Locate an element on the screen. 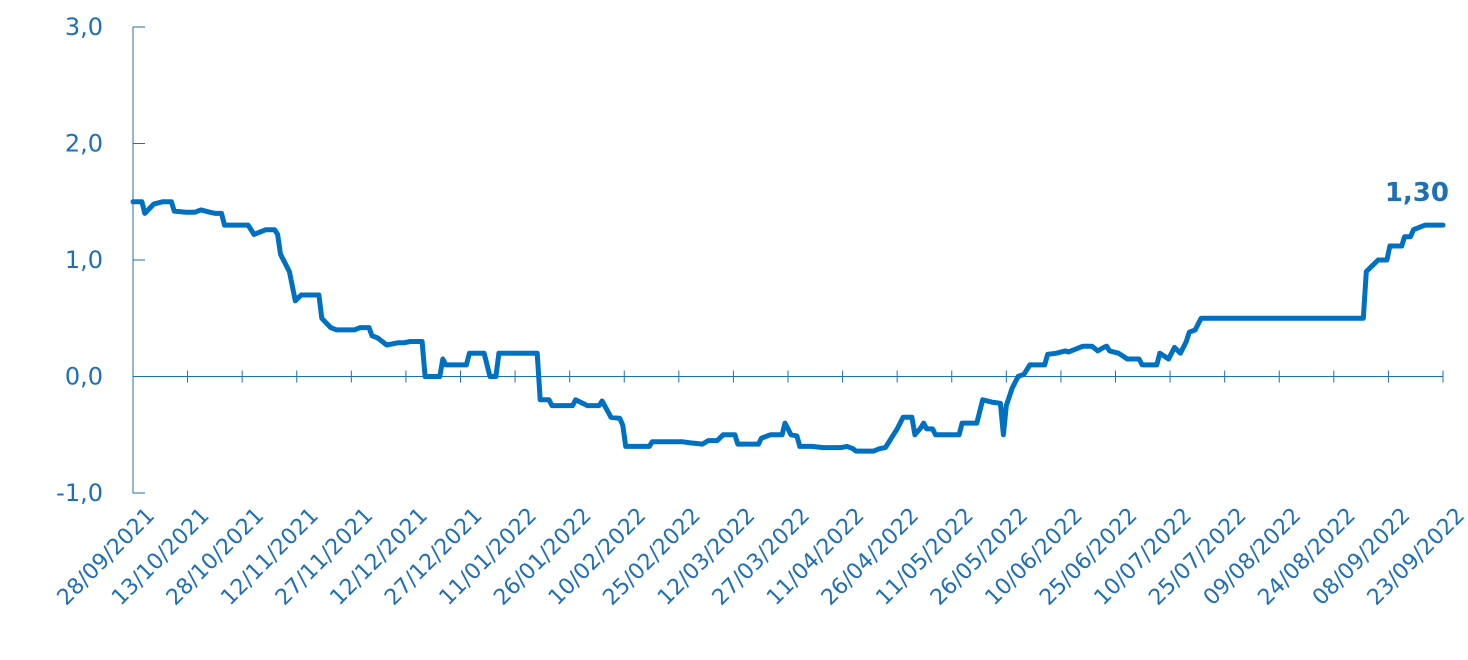 The width and height of the screenshot is (1468, 660). y-tick-label: -1,0 is located at coordinates (79, 493).